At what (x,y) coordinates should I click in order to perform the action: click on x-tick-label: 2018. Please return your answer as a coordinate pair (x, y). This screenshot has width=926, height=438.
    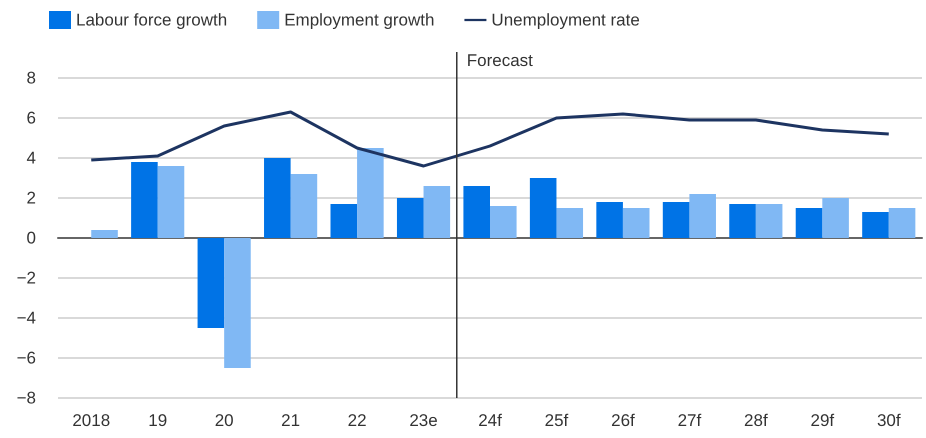
    Looking at the image, I should click on (91, 420).